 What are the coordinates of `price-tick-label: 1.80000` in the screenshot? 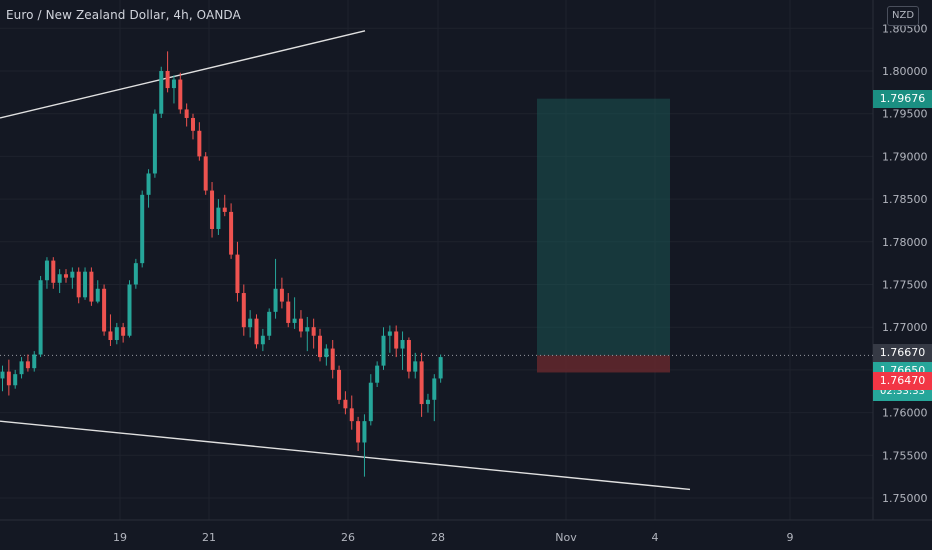 It's located at (905, 71).